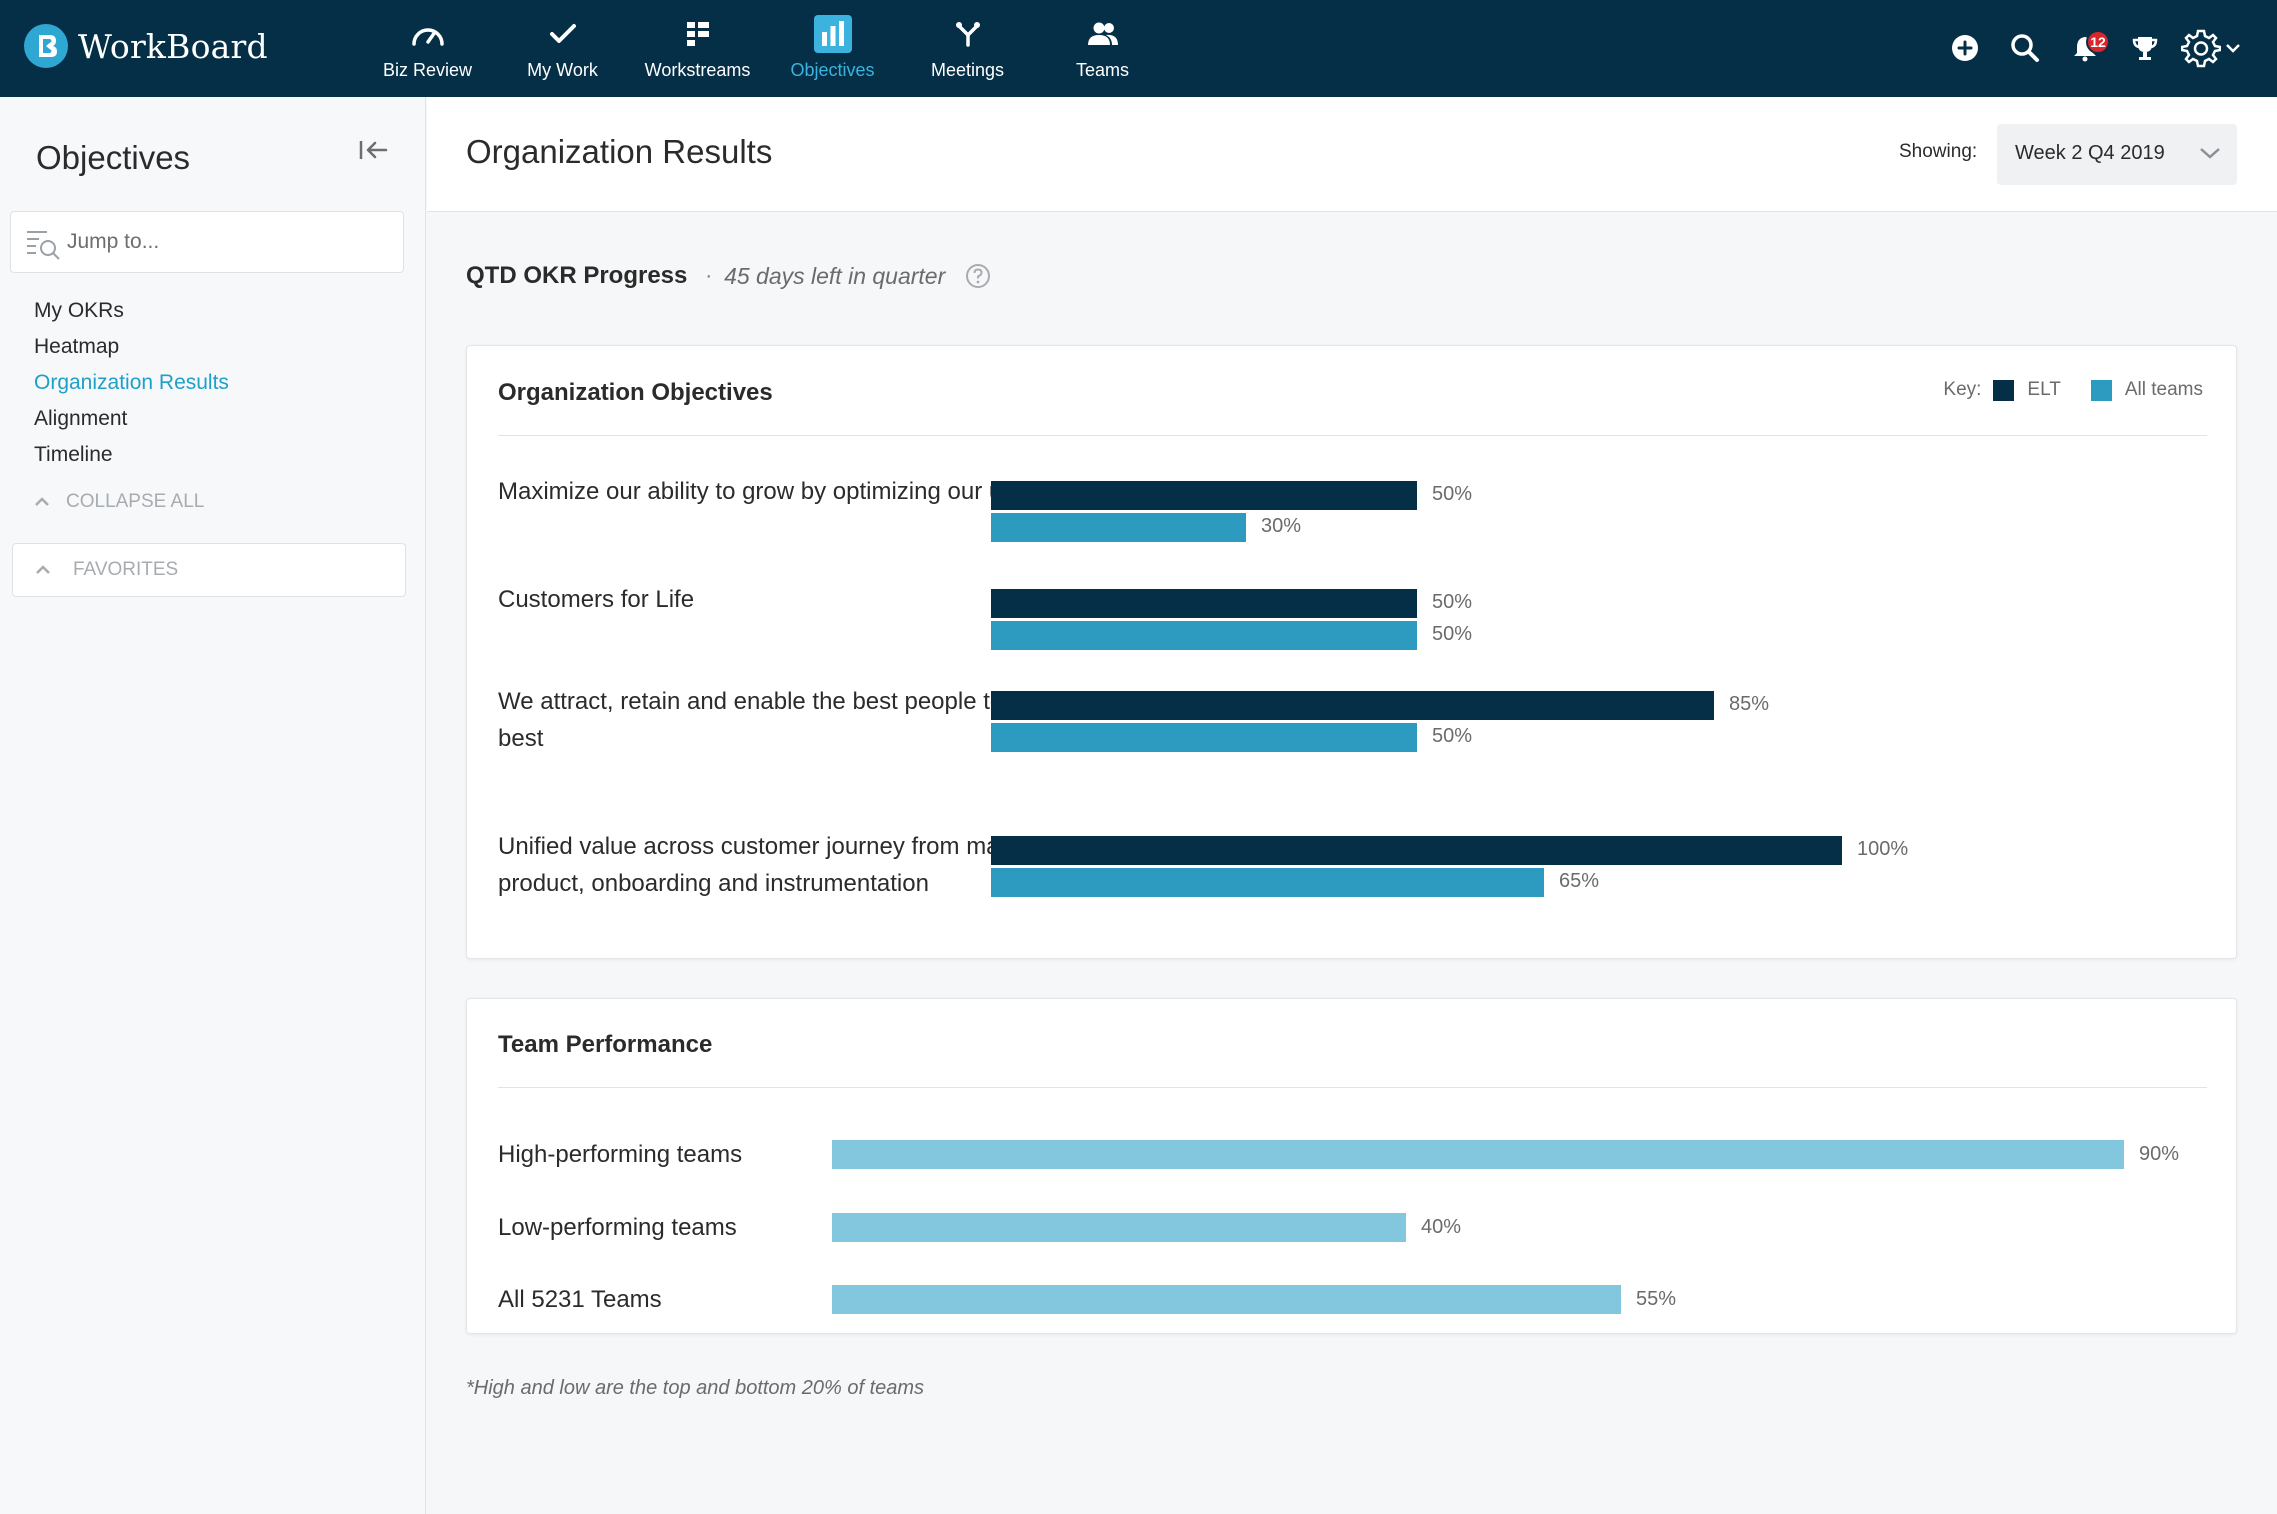 This screenshot has width=2277, height=1514. What do you see at coordinates (1938, 151) in the screenshot?
I see `showing-label: Showing:` at bounding box center [1938, 151].